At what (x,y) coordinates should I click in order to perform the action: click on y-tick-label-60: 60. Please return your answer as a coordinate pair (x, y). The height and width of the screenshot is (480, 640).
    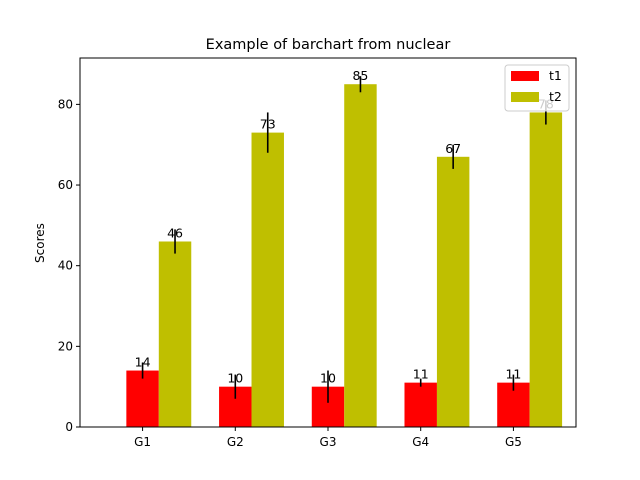
    Looking at the image, I should click on (65, 185).